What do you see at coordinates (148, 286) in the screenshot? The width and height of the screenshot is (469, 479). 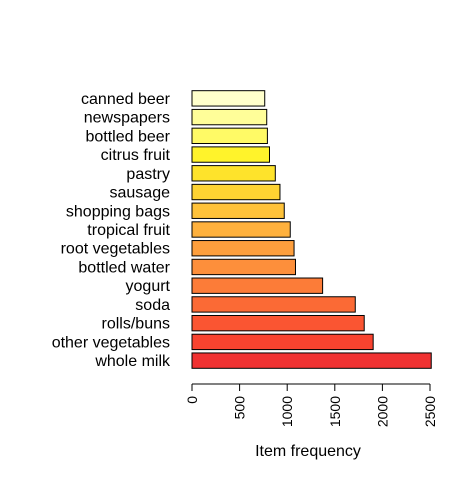 I see `category-label: yogurt` at bounding box center [148, 286].